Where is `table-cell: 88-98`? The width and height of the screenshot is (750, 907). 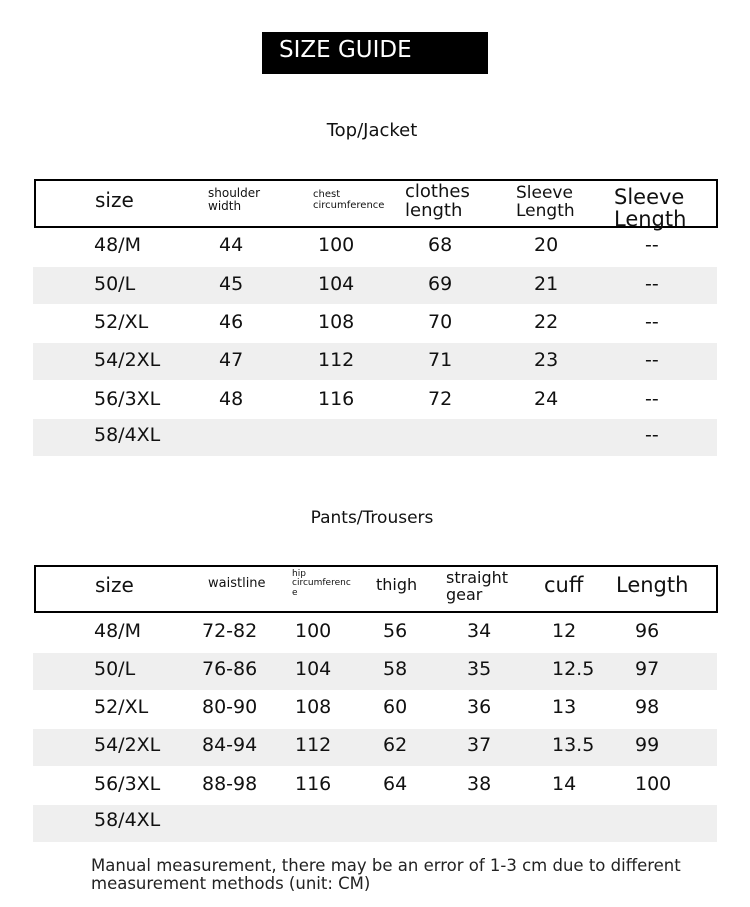
table-cell: 88-98 is located at coordinates (230, 784).